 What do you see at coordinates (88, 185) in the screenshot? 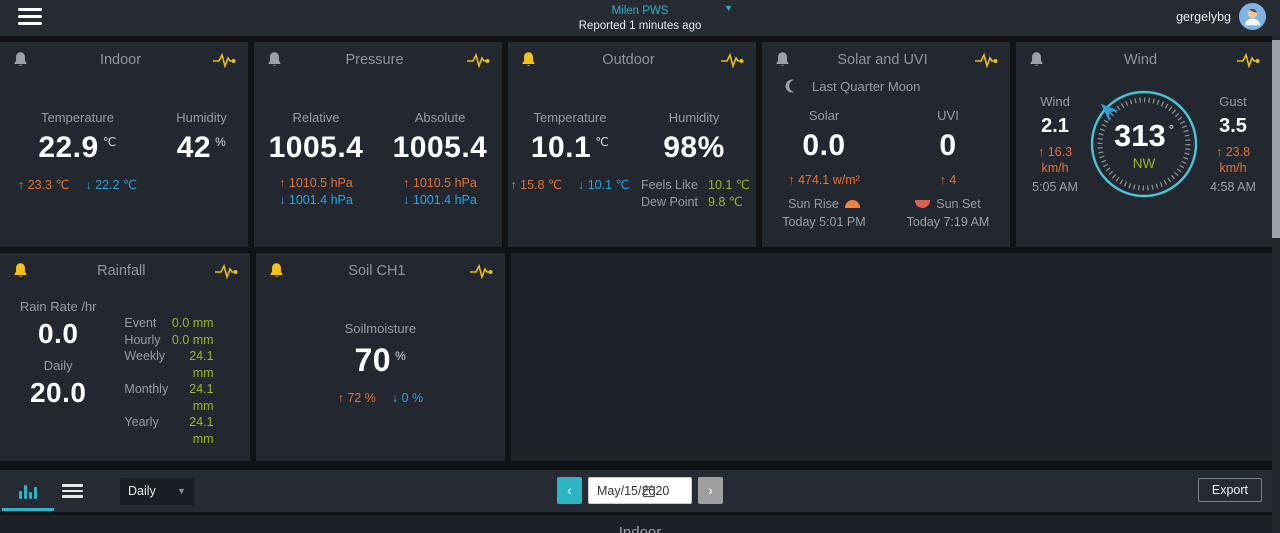
I see `arrow-down-icon: ↓` at bounding box center [88, 185].